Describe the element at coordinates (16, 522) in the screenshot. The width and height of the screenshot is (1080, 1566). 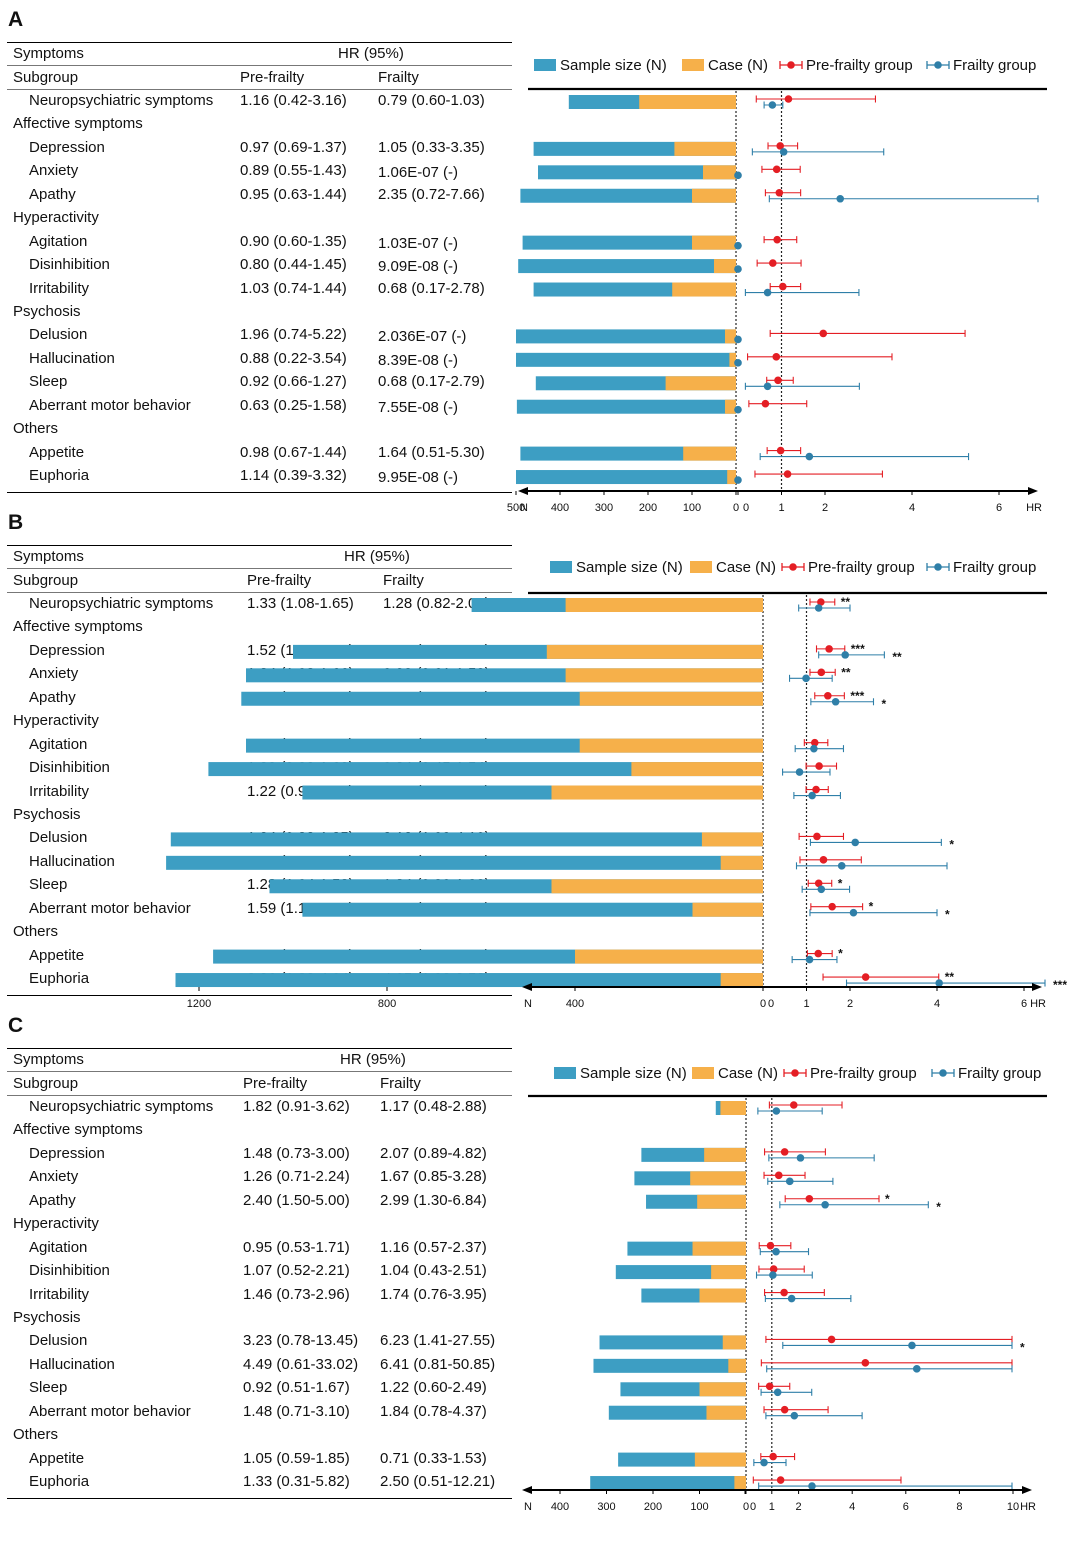
I see `panel-letter: B` at that location.